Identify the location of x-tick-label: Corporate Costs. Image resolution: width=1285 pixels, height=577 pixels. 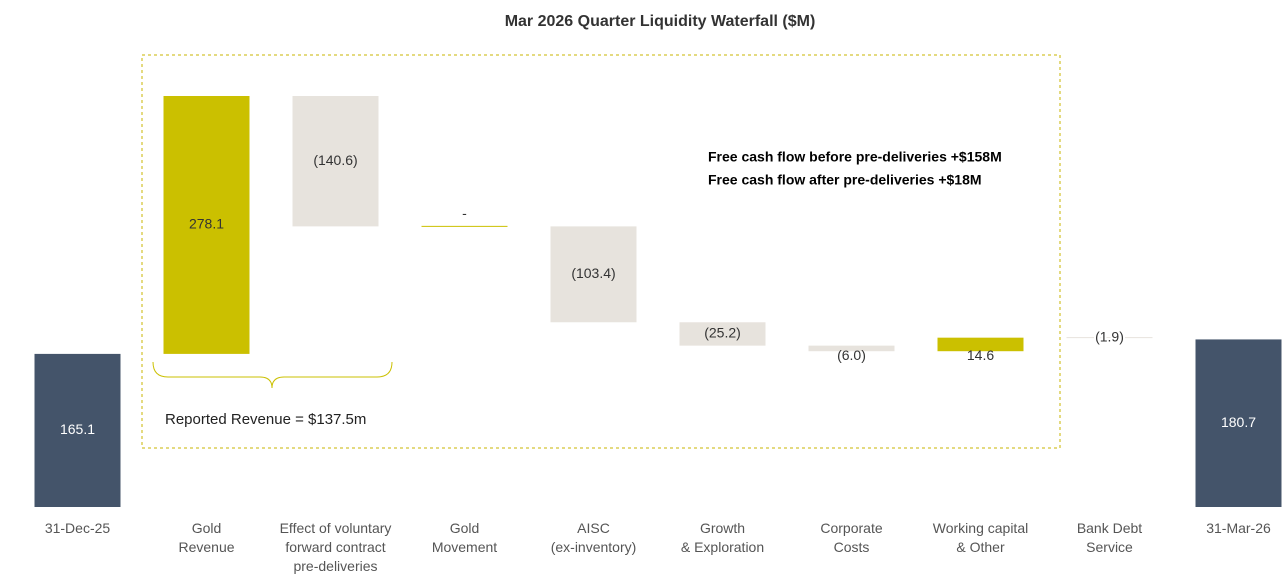
(851, 537).